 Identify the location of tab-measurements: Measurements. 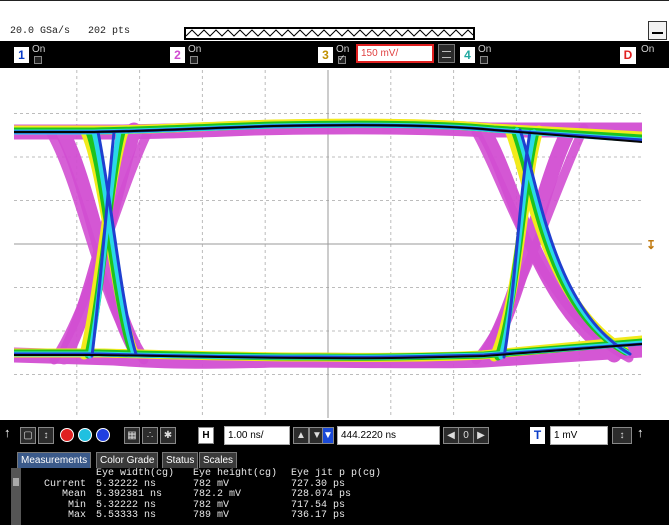
(54, 460).